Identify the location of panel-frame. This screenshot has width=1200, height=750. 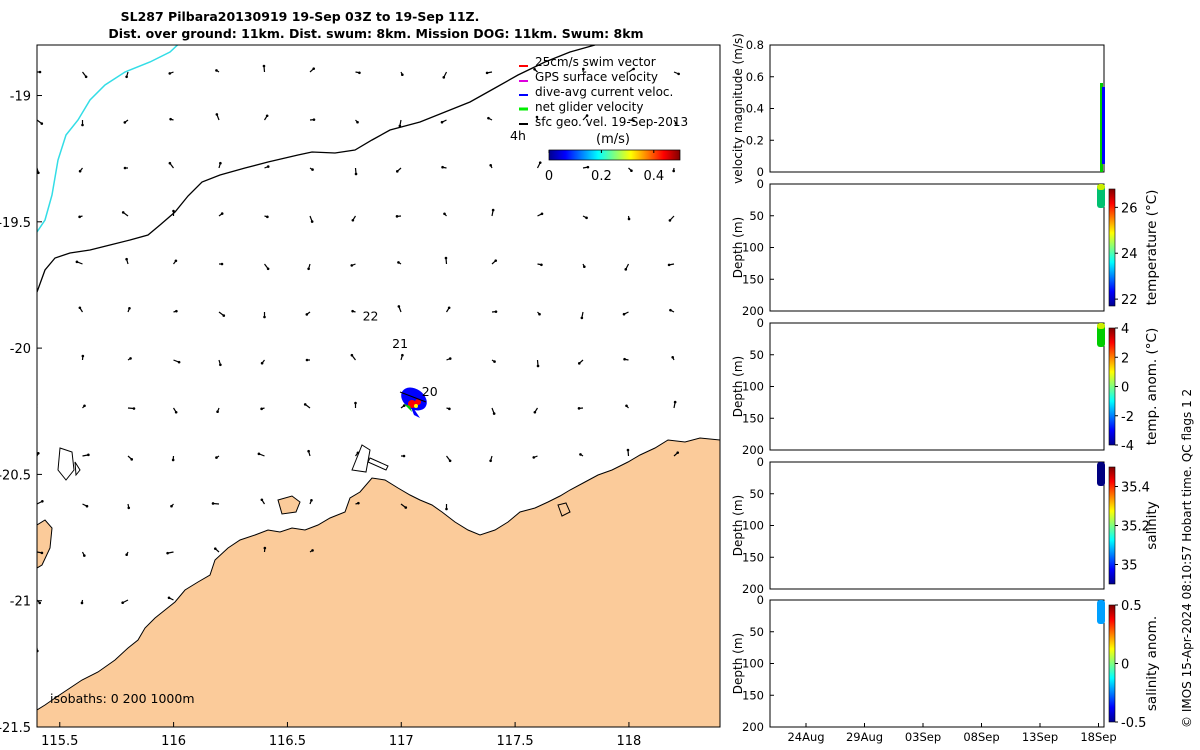
(937, 663).